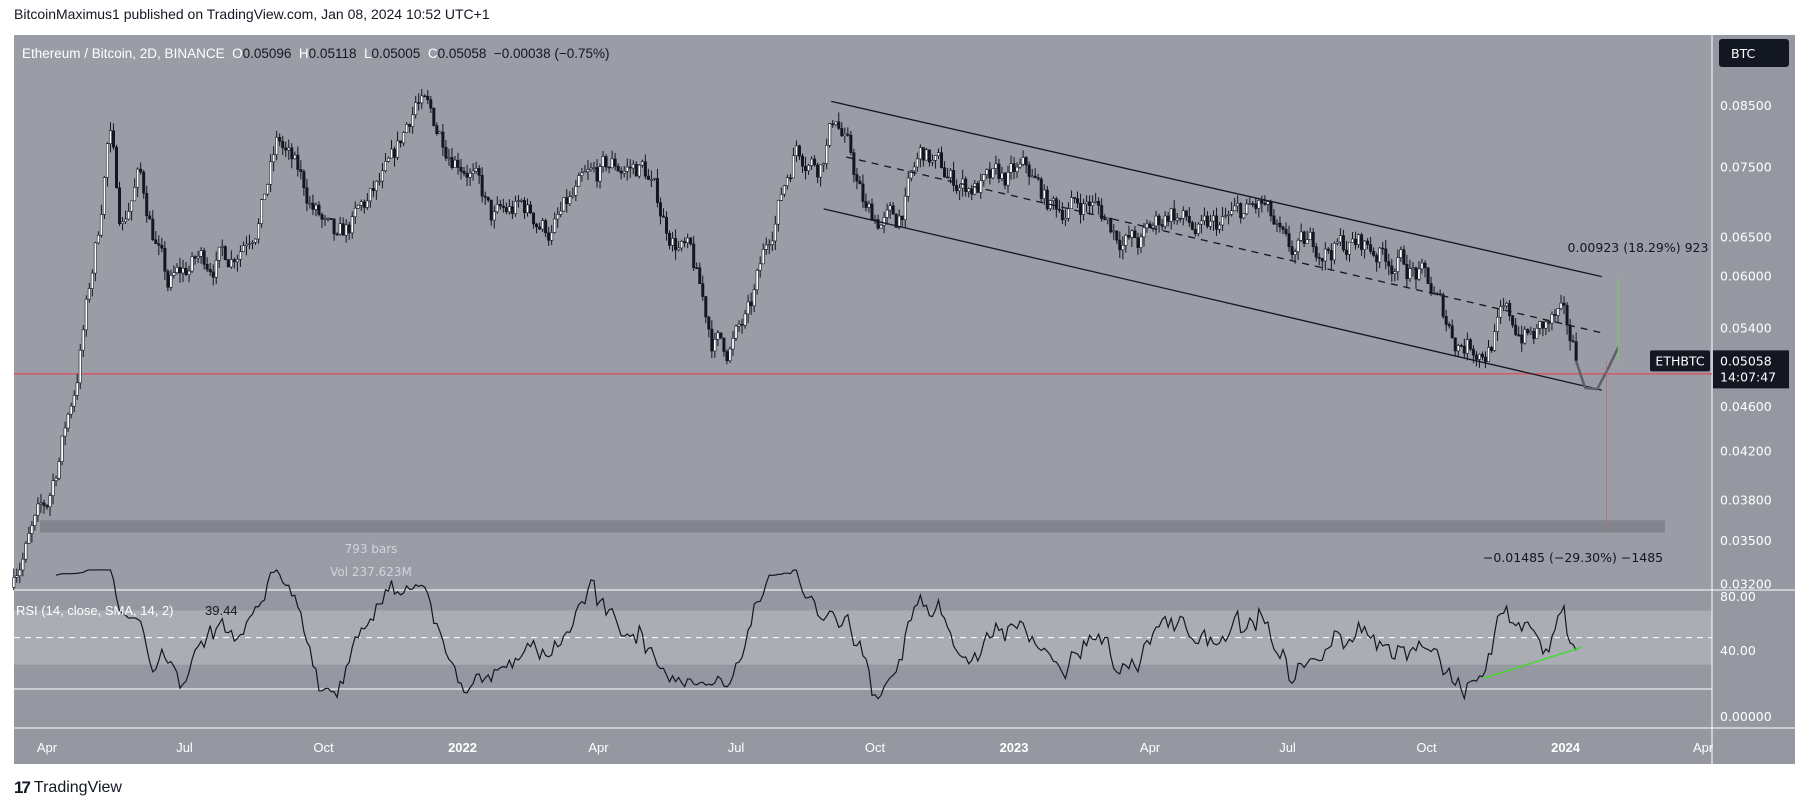 The width and height of the screenshot is (1807, 809). I want to click on last-price-label: 0.05058, so click(1746, 360).